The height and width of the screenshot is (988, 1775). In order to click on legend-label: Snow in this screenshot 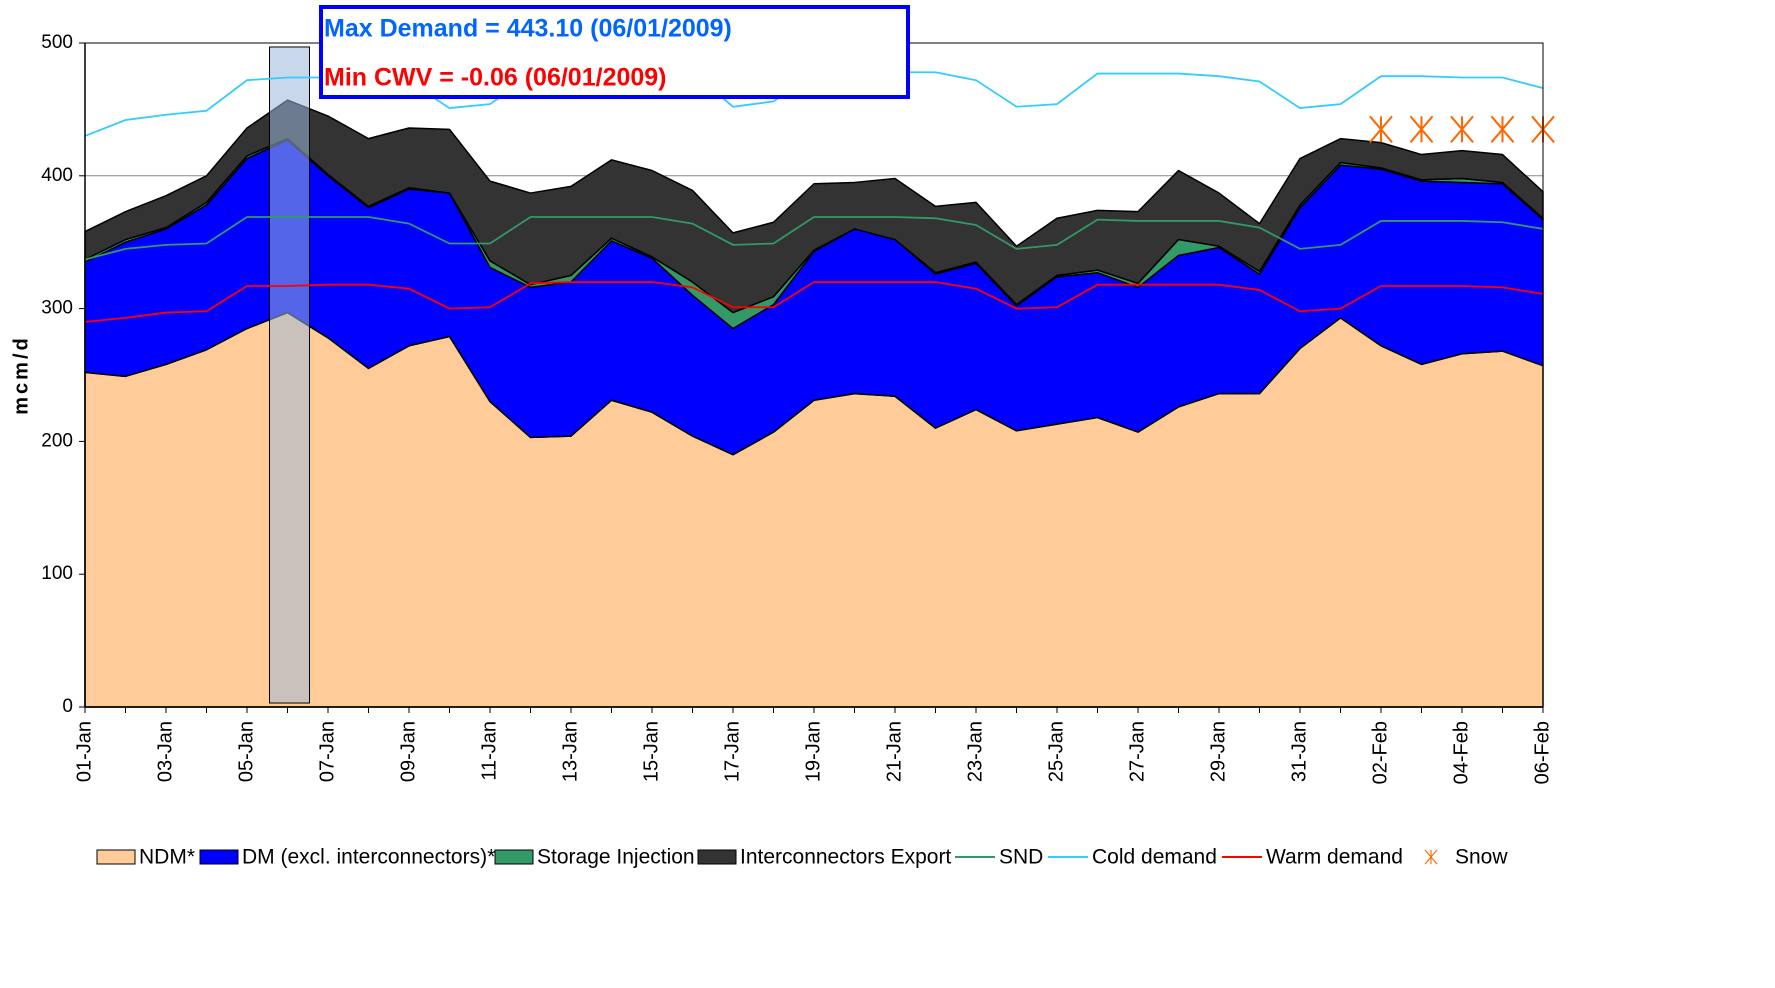, I will do `click(1481, 857)`.